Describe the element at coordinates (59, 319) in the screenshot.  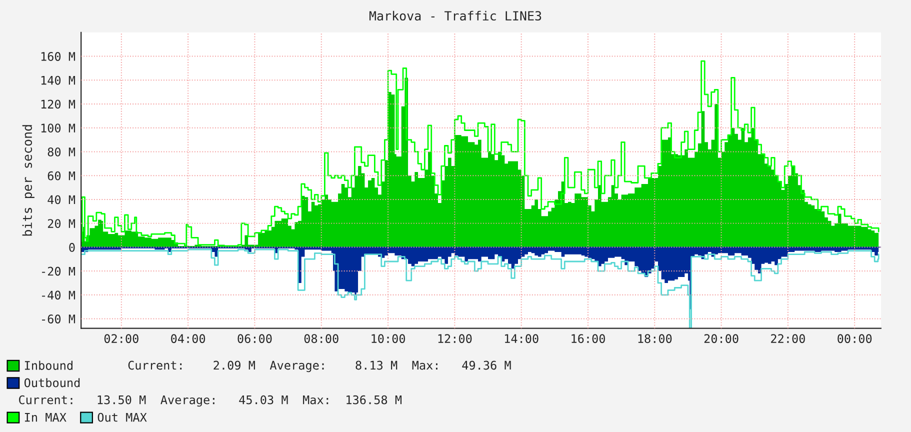
I see `y-tick-label: -60 M` at that location.